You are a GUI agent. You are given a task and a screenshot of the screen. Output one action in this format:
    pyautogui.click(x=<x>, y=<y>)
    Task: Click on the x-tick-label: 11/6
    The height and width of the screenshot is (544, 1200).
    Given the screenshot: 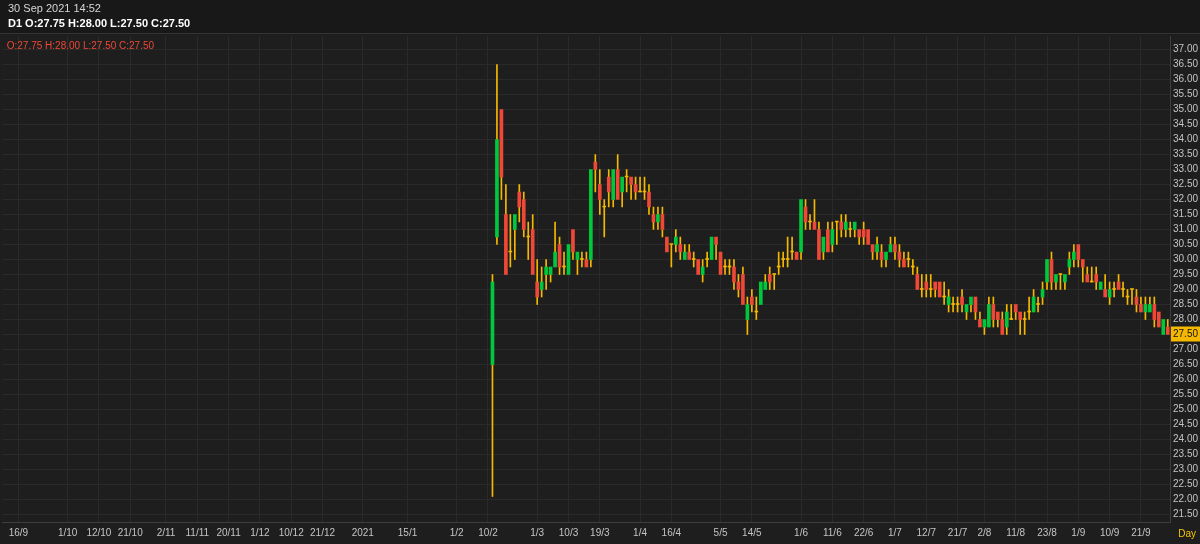 What is the action you would take?
    pyautogui.click(x=832, y=532)
    